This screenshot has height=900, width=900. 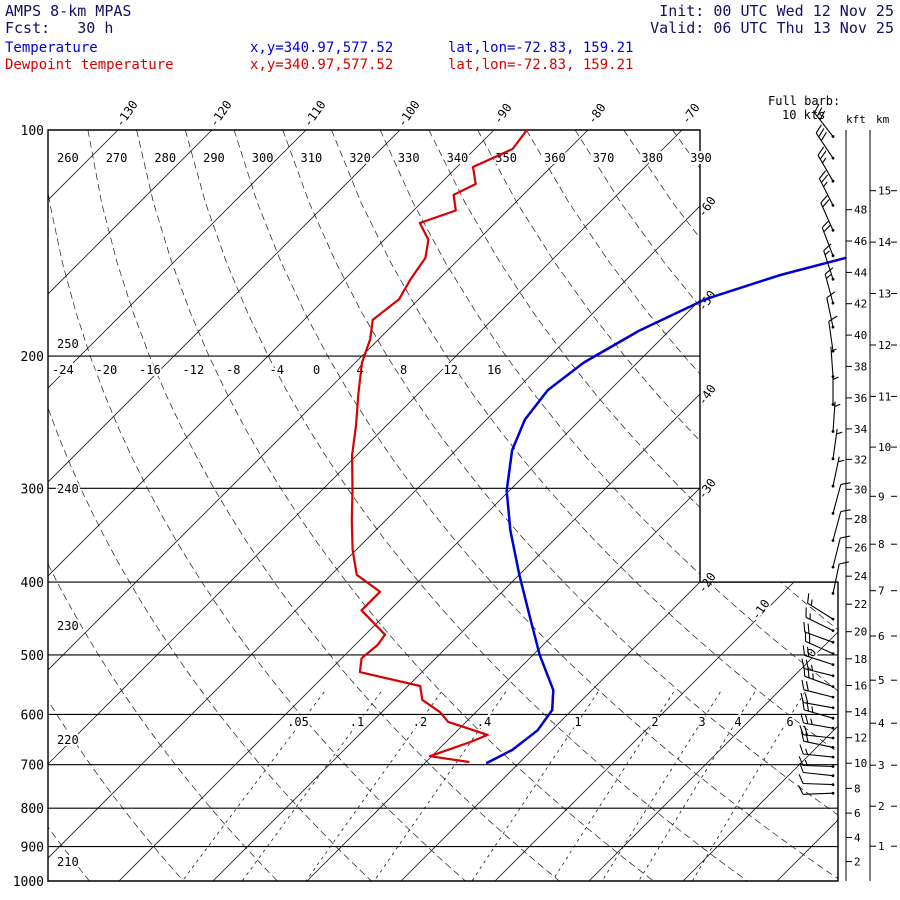 I want to click on theta-label-top: 310, so click(x=312, y=158).